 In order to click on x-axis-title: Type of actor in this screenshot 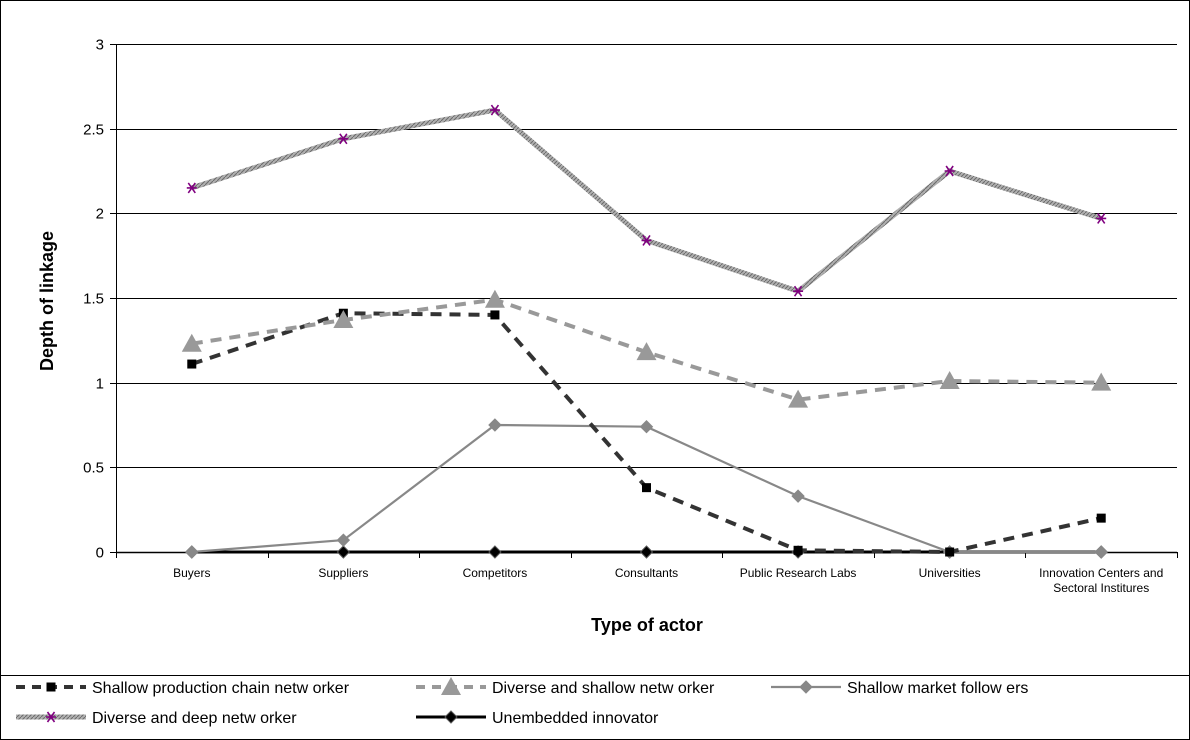, I will do `click(647, 625)`.